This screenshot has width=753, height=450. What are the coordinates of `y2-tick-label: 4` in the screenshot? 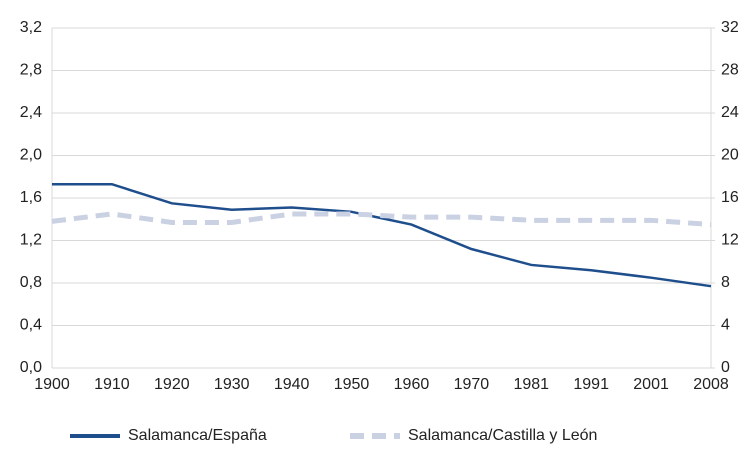 It's located at (725, 325).